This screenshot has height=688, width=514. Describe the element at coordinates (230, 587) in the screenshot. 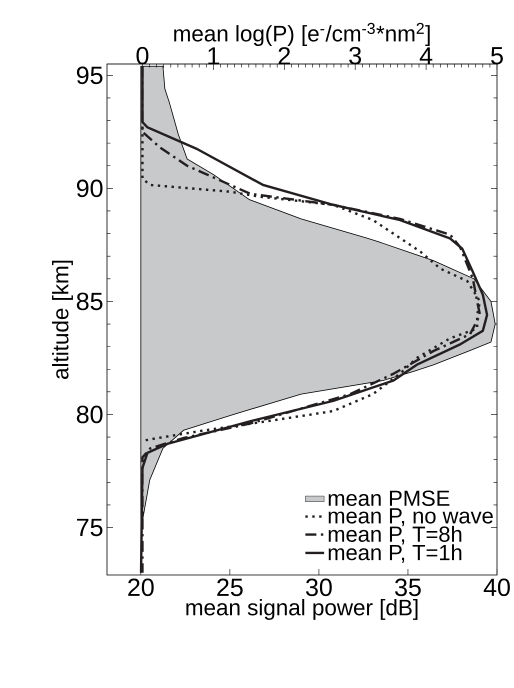

I see `x-tick-label: 25` at that location.